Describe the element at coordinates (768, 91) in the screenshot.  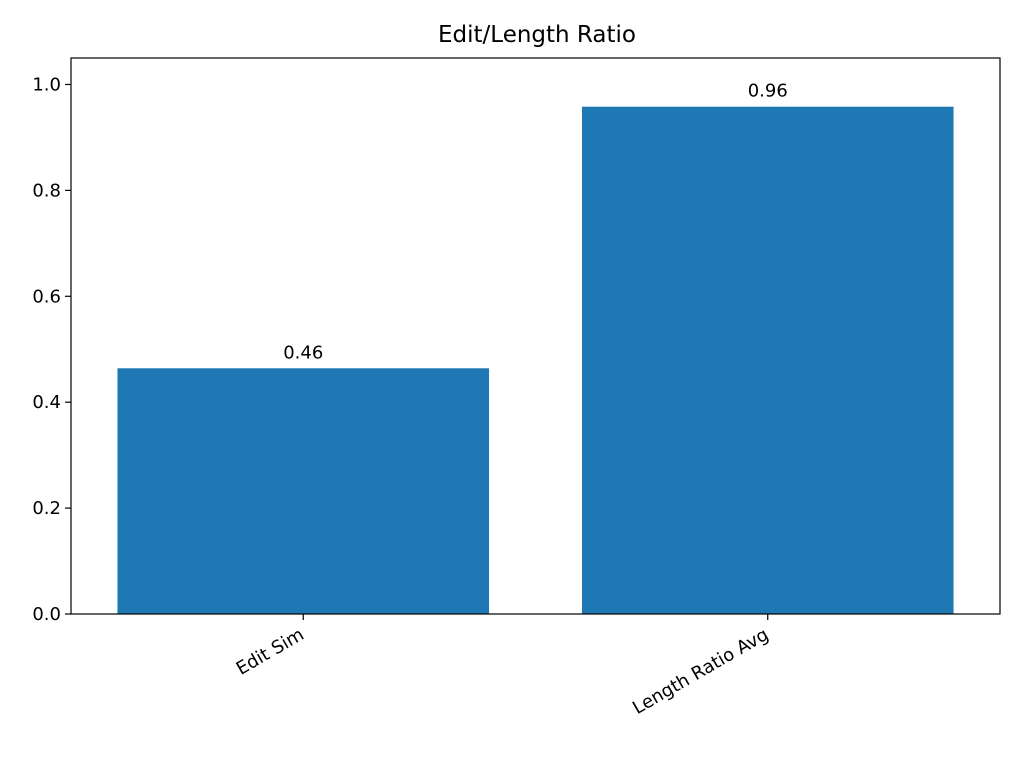
I see `bar-value-label: 0.96` at that location.